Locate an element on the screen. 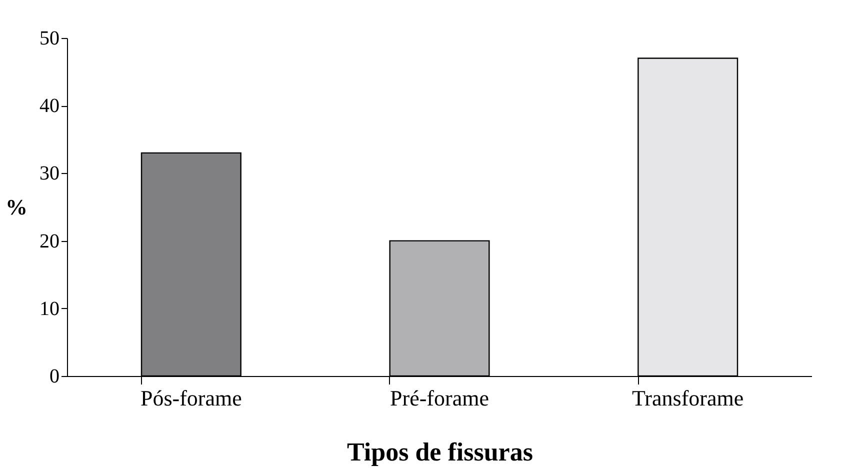 The width and height of the screenshot is (849, 475). y-tick-label: 20 is located at coordinates (50, 241).